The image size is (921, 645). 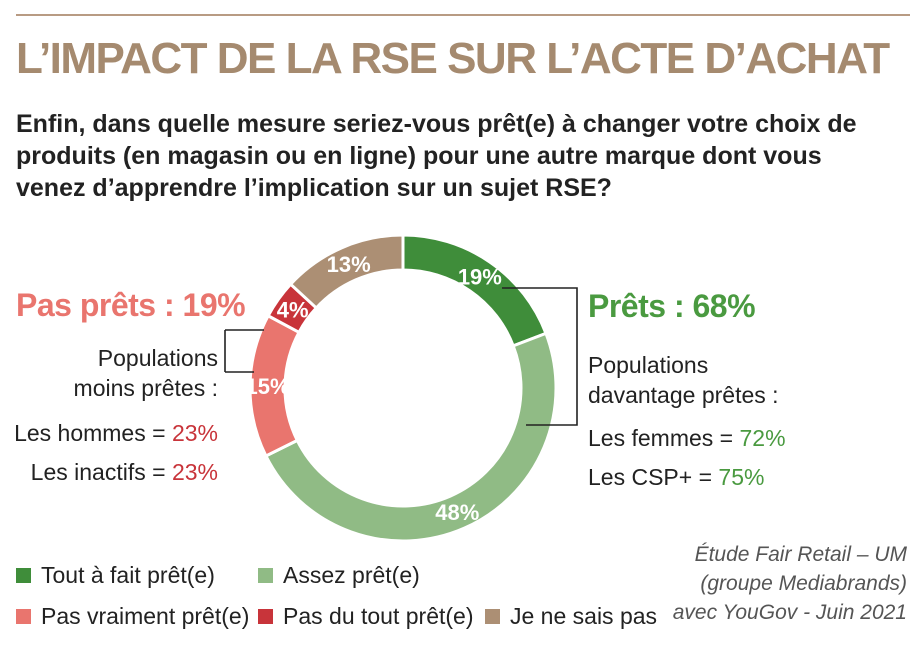 What do you see at coordinates (194, 472) in the screenshot?
I see `stat-inactive-value: 23%` at bounding box center [194, 472].